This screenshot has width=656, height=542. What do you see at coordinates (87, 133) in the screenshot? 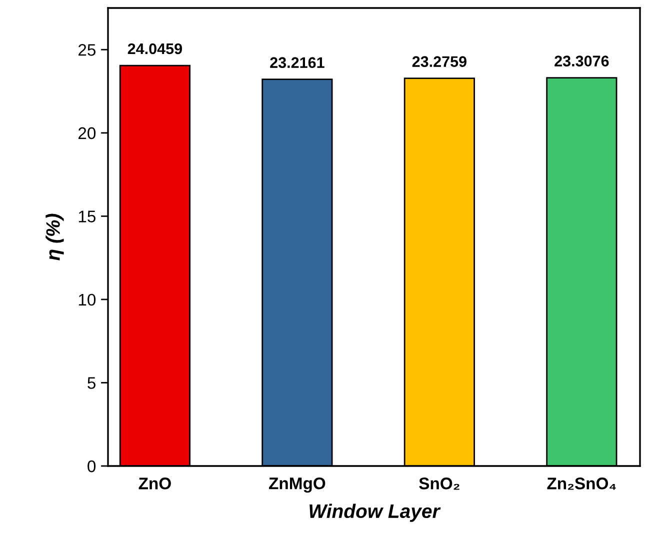
I see `y-tick-label: 20` at bounding box center [87, 133].